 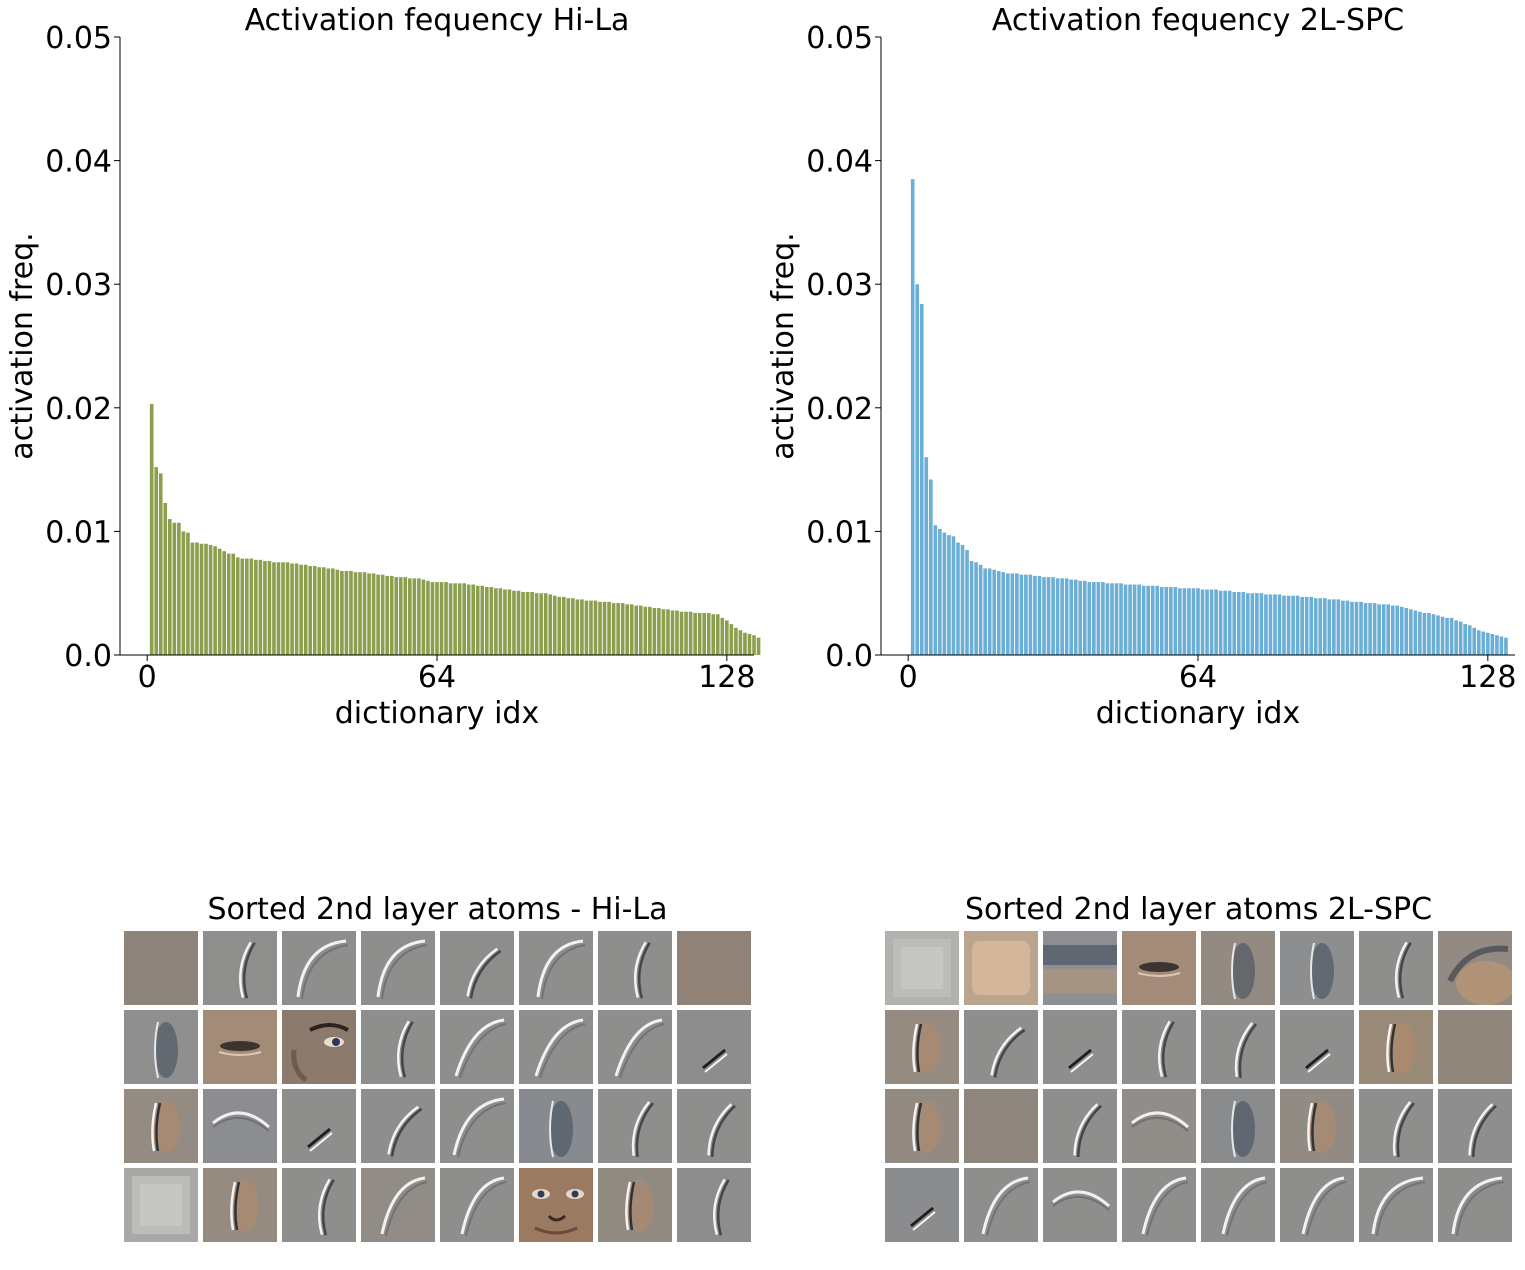 What do you see at coordinates (783, 345) in the screenshot?
I see `y-axis-label: activation freq.` at bounding box center [783, 345].